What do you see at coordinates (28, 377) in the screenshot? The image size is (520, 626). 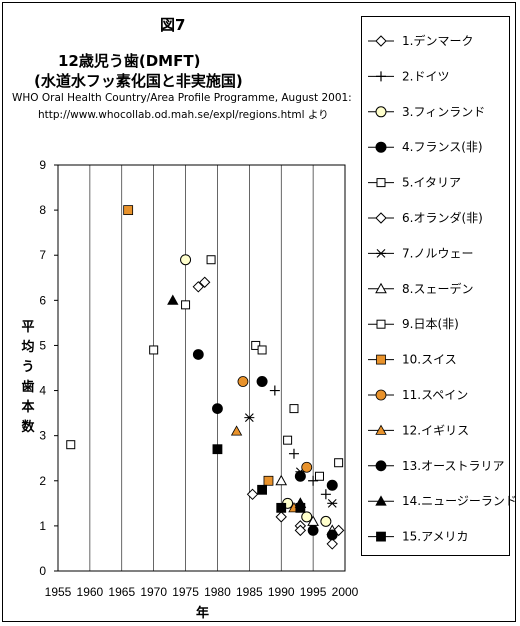 I see `y-axis-label: 平均う歯本数` at bounding box center [28, 377].